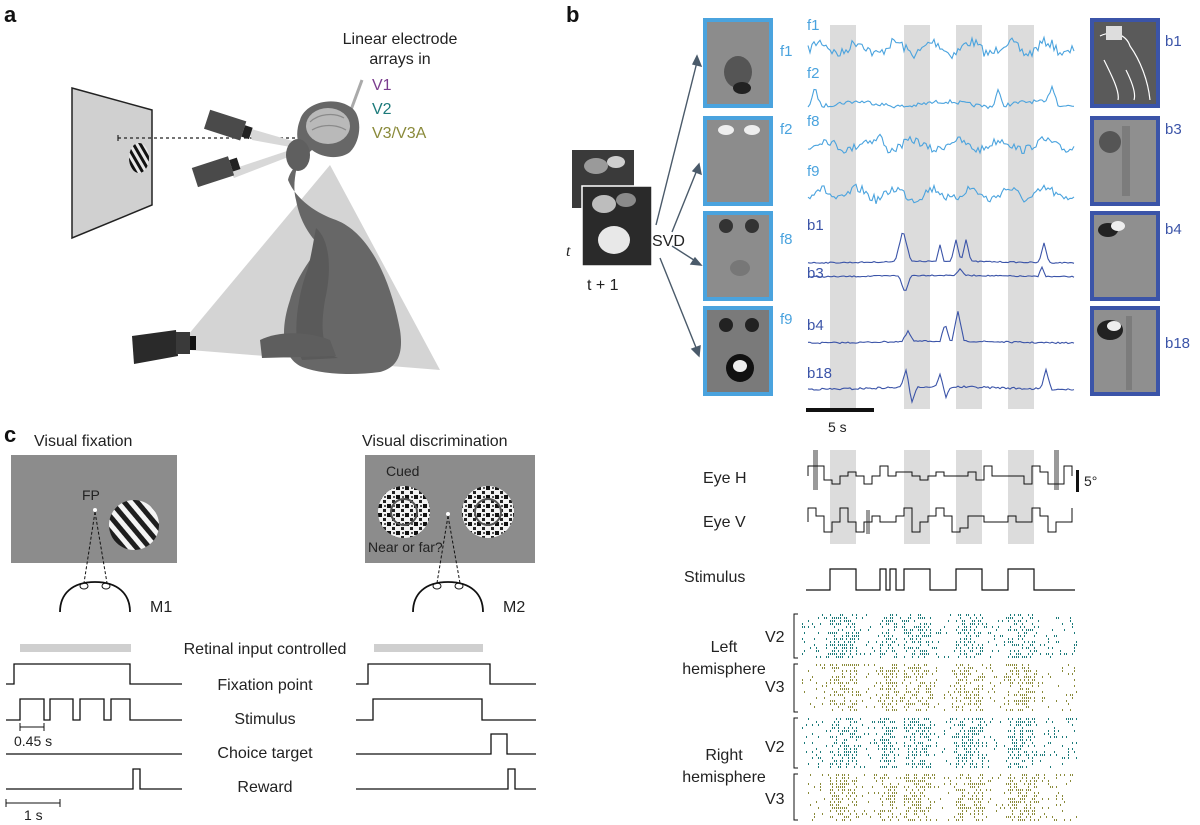  What do you see at coordinates (940, 499) in the screenshot?
I see `eye-traces` at bounding box center [940, 499].